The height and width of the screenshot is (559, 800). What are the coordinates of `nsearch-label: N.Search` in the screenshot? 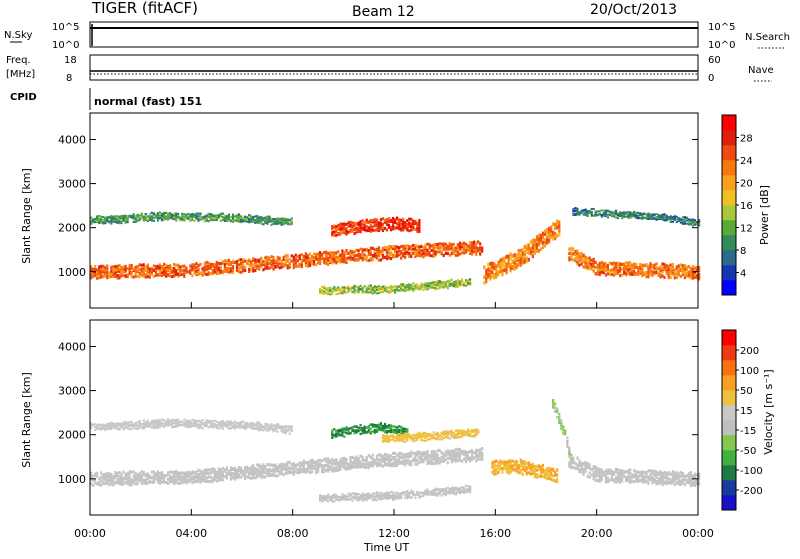 It's located at (767, 37).